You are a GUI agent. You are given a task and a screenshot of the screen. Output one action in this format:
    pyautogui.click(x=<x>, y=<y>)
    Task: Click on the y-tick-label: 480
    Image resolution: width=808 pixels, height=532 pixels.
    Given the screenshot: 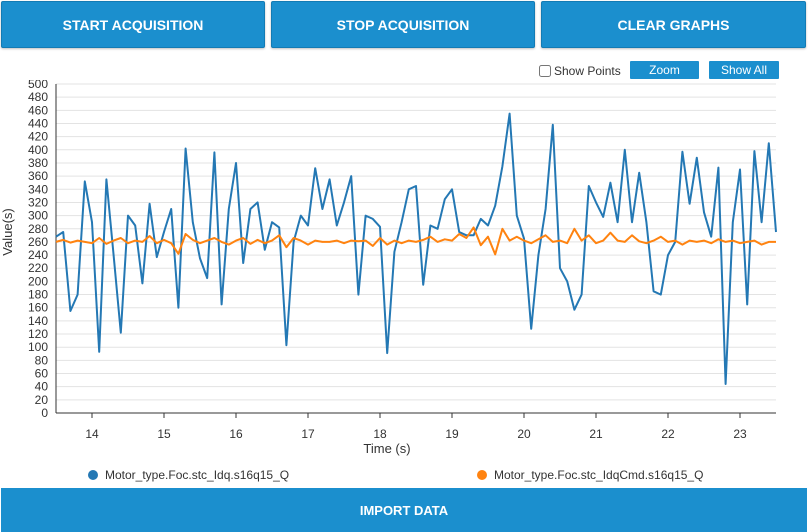 What is the action you would take?
    pyautogui.click(x=38, y=97)
    